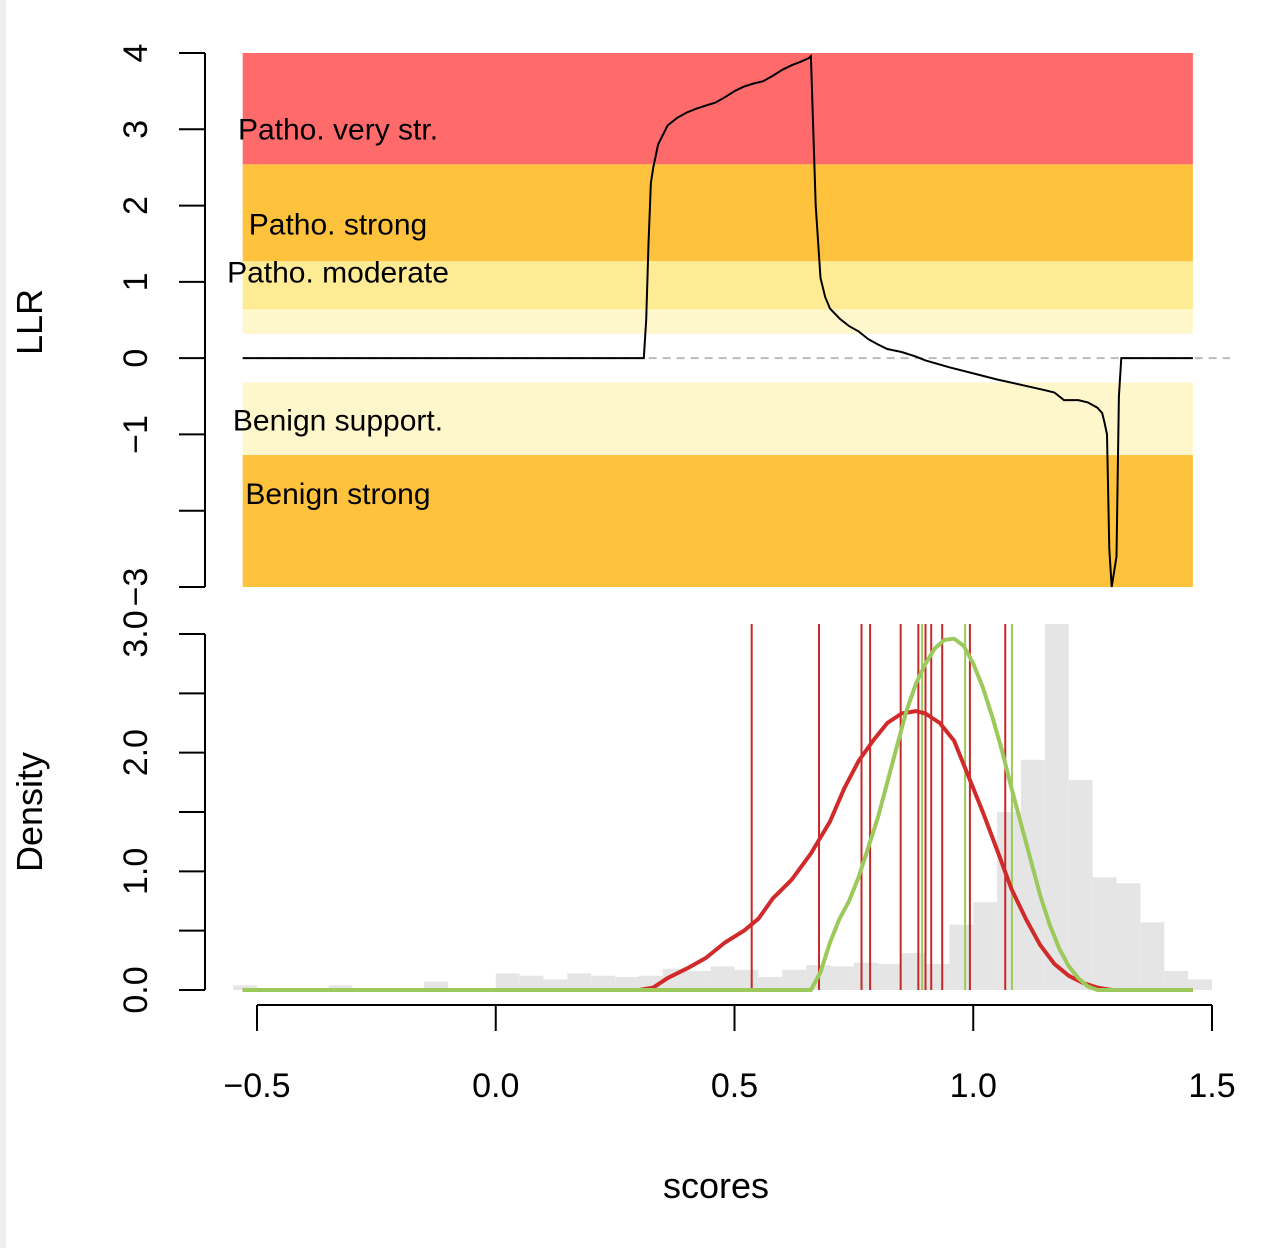  What do you see at coordinates (29, 812) in the screenshot?
I see `density-y-axis-title: Density` at bounding box center [29, 812].